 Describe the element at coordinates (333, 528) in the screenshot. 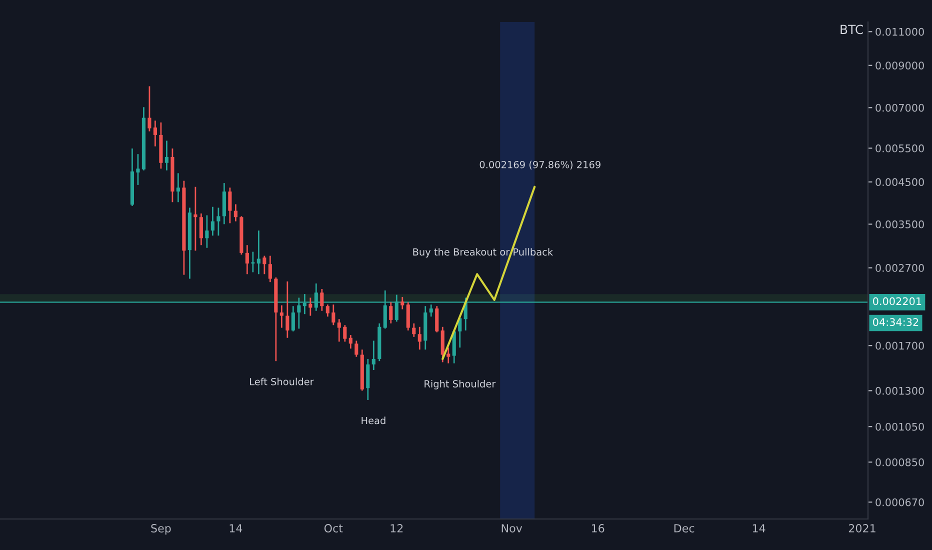

I see `x-tick-label: Oct` at that location.